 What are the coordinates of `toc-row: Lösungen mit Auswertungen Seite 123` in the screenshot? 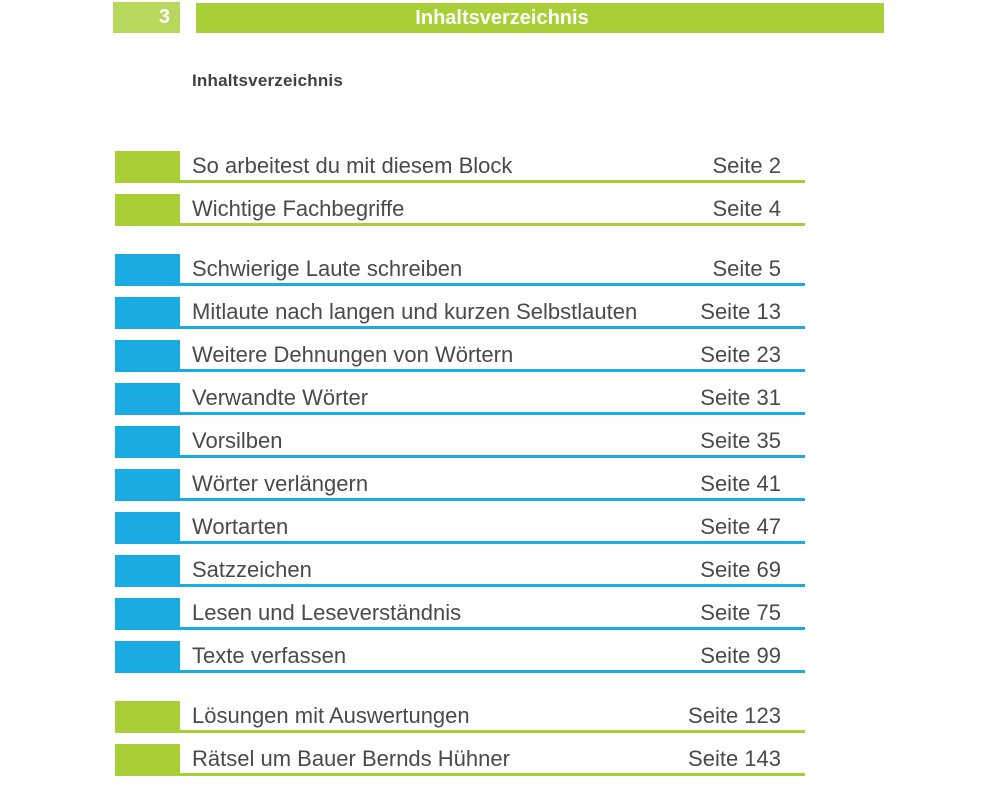 It's located at (460, 717).